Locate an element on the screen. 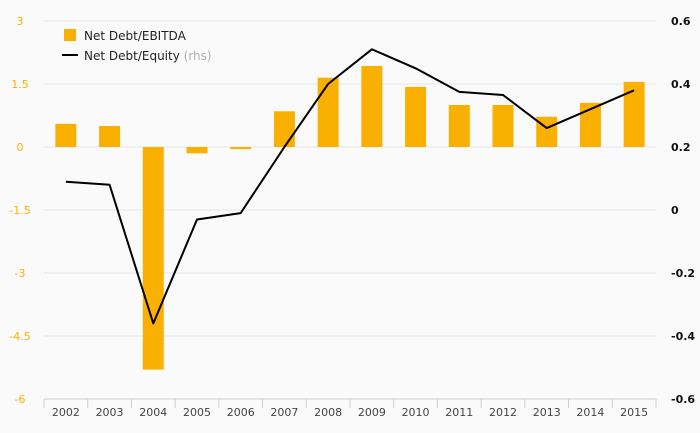 The width and height of the screenshot is (700, 433). legend-line-label: Net Debt/Equity (rhs) is located at coordinates (148, 56).